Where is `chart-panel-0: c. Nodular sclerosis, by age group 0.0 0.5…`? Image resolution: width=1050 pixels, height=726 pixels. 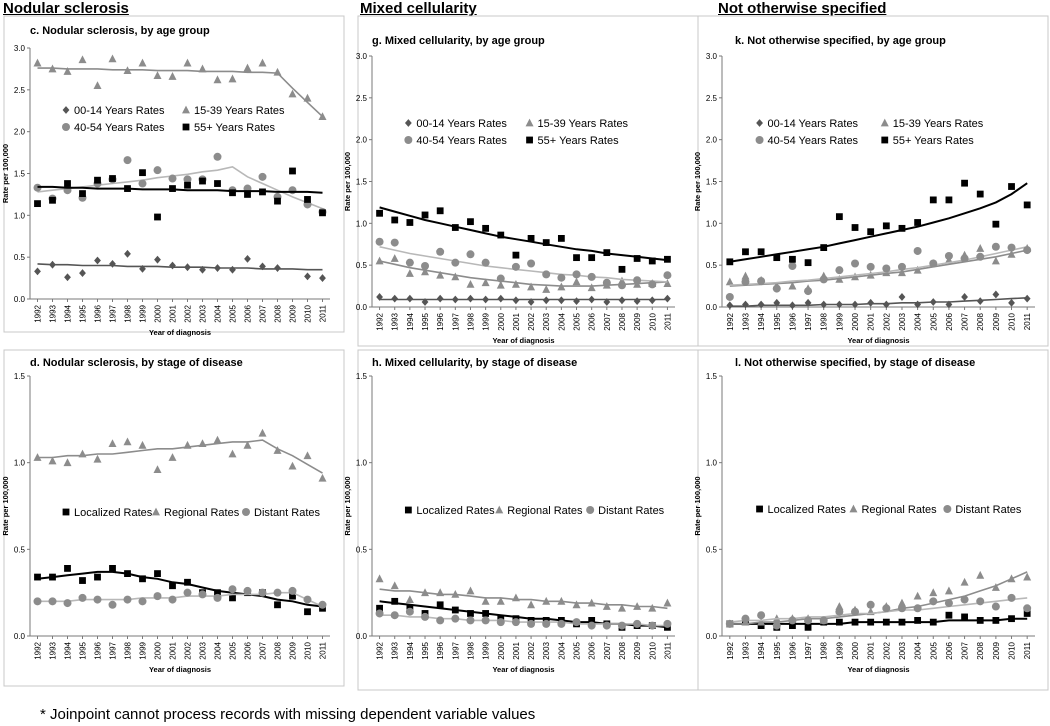 chart-panel-0: c. Nodular sclerosis, by age group 0.0 0.5… is located at coordinates (173, 176).